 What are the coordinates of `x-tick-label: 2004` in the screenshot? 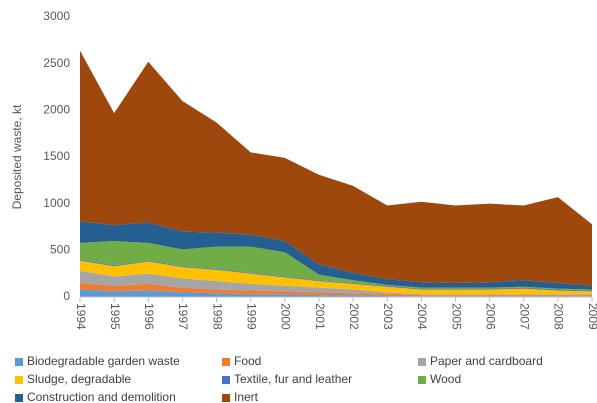 It's located at (422, 316).